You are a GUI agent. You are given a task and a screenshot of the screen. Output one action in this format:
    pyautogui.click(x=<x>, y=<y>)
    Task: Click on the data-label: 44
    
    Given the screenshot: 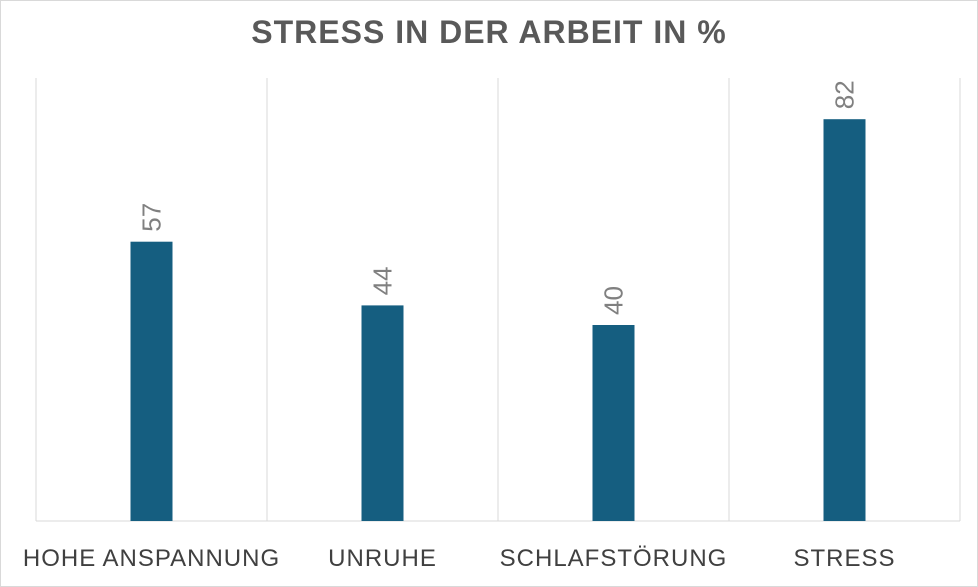 What is the action you would take?
    pyautogui.click(x=383, y=280)
    